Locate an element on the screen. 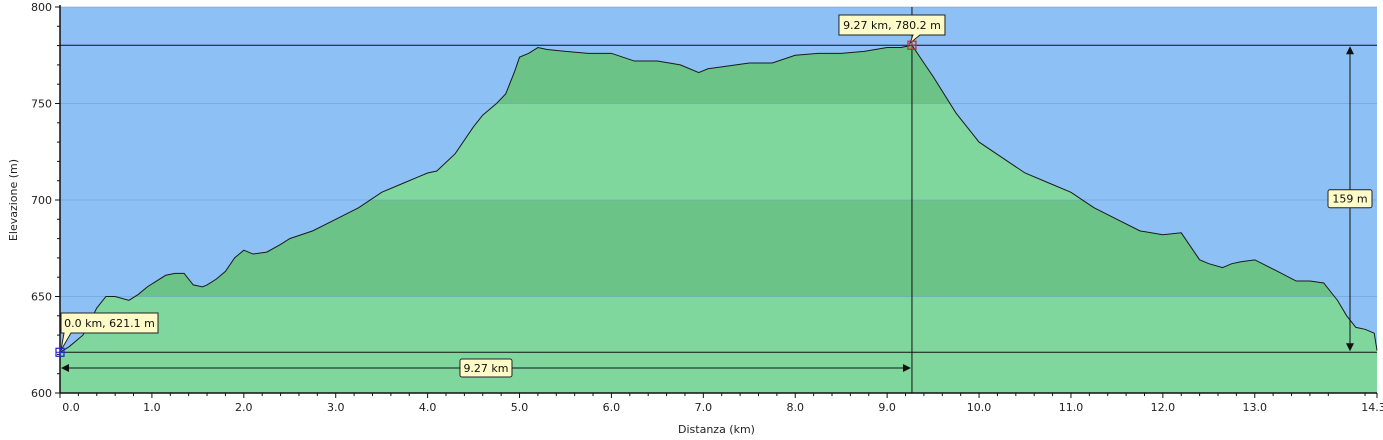 The height and width of the screenshot is (440, 1383). end-point-marker is located at coordinates (912, 45).